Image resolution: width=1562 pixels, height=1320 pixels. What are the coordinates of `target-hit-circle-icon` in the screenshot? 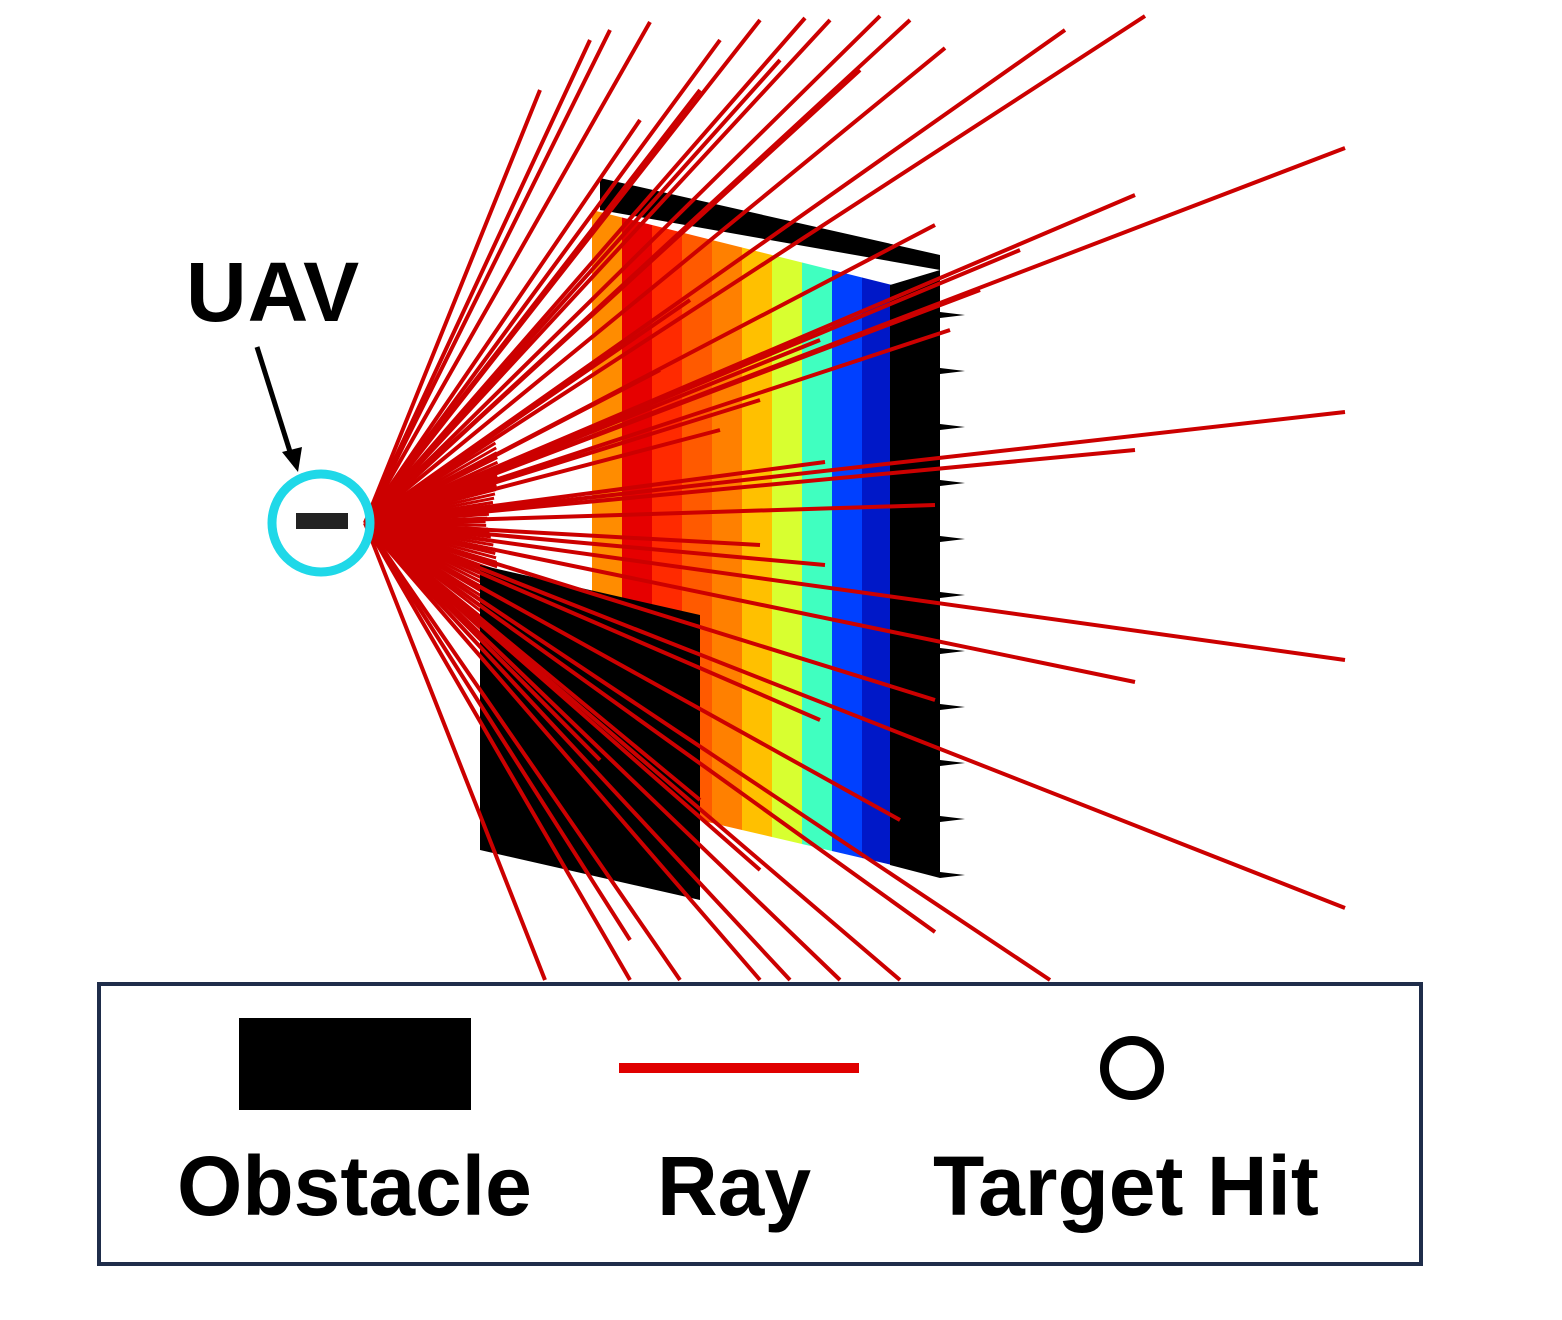 It's located at (1132, 1068).